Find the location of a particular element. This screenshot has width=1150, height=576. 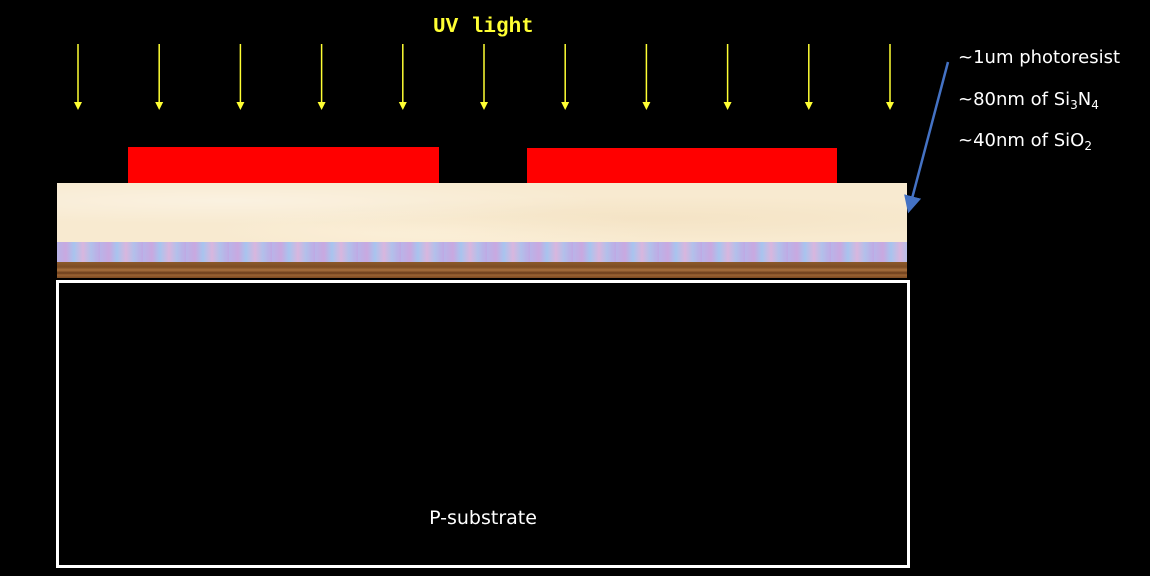

legend-nitride-prefix: ~80nm of Si is located at coordinates (1014, 99).